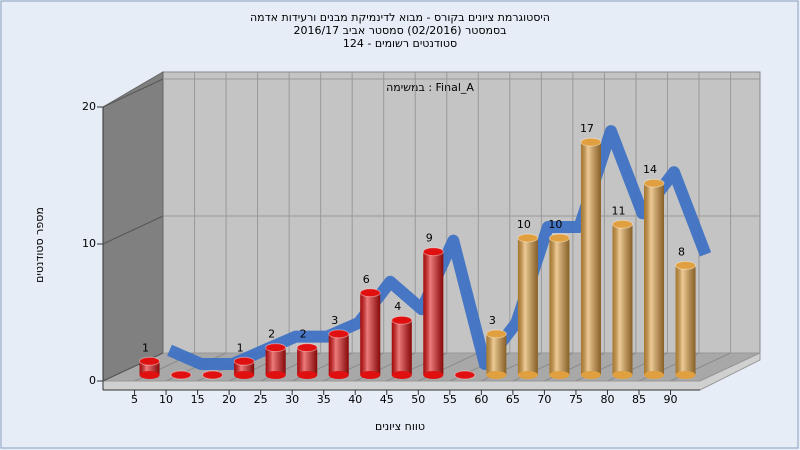 Image resolution: width=800 pixels, height=450 pixels. I want to click on data-label: 9, so click(429, 238).